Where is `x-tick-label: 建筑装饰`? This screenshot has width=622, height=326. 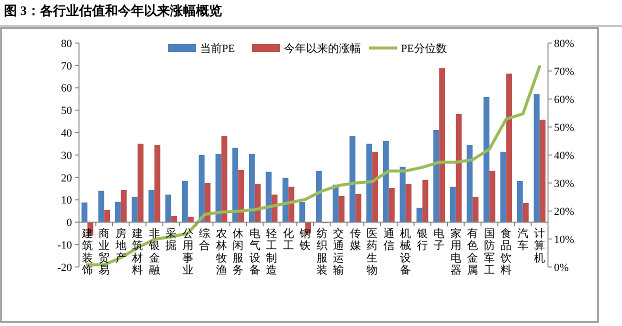
x-tick-label: 建筑装饰 is located at coordinates (86, 251).